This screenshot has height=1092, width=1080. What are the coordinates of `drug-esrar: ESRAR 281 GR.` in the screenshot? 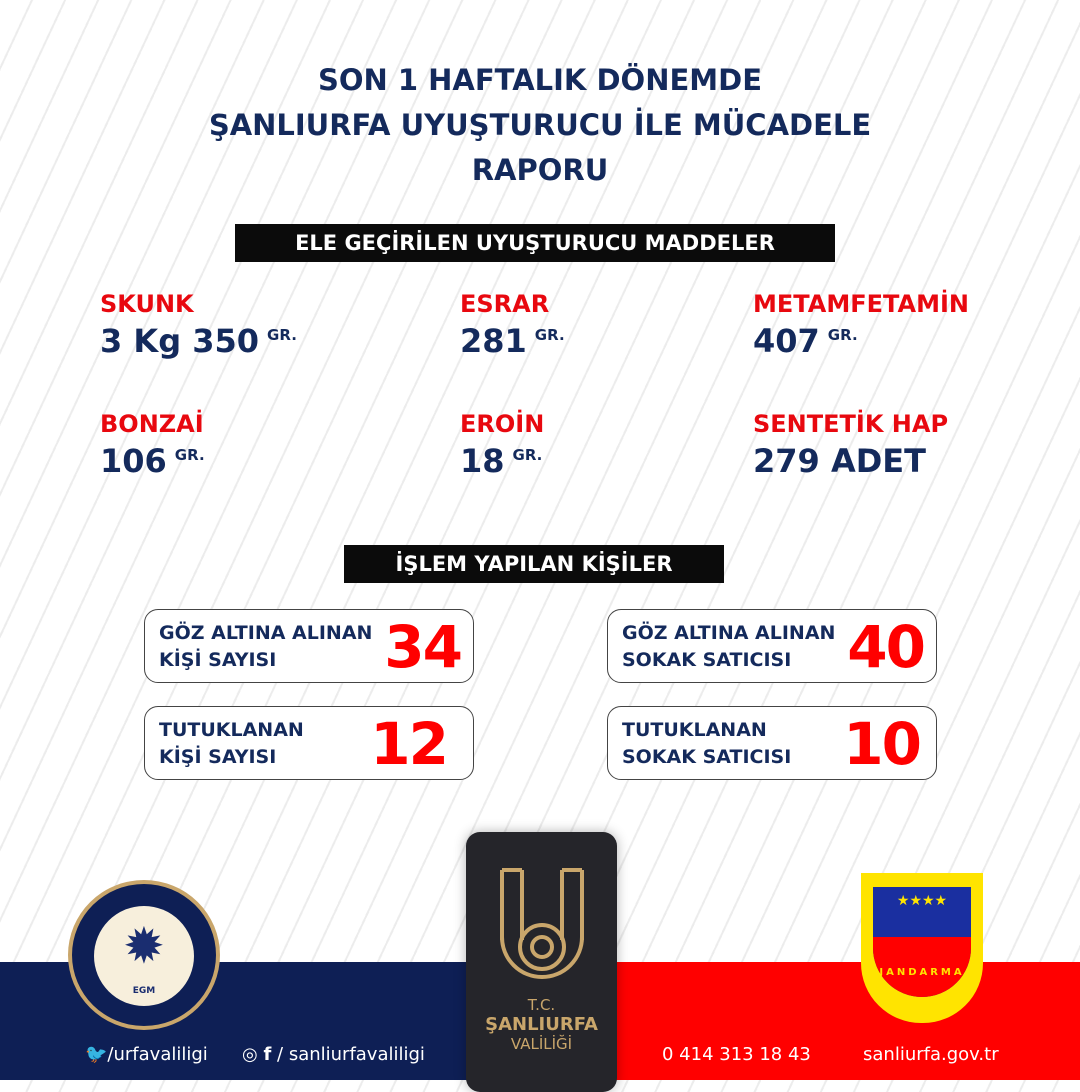 It's located at (512, 325).